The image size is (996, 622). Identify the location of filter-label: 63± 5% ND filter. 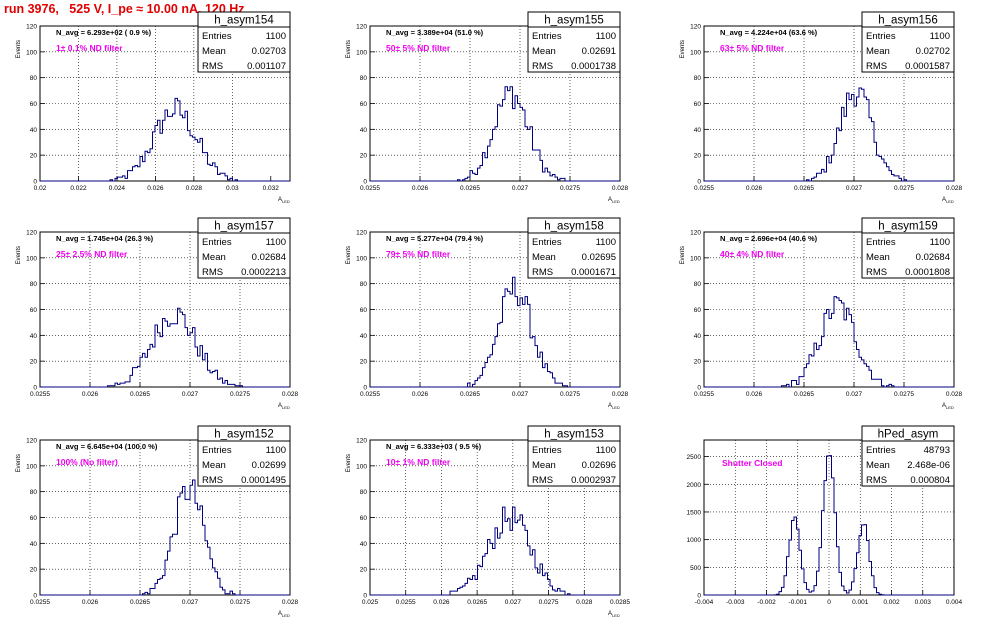
(752, 48).